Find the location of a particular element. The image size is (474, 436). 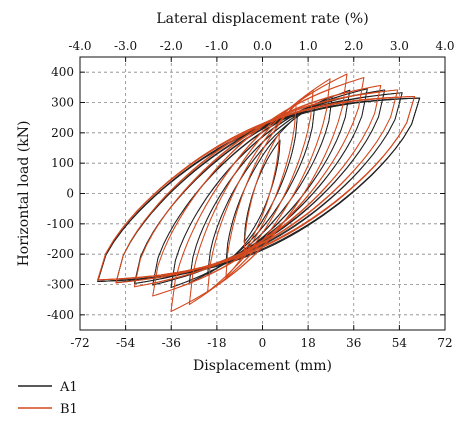

loop-a1 is located at coordinates (261, 189).